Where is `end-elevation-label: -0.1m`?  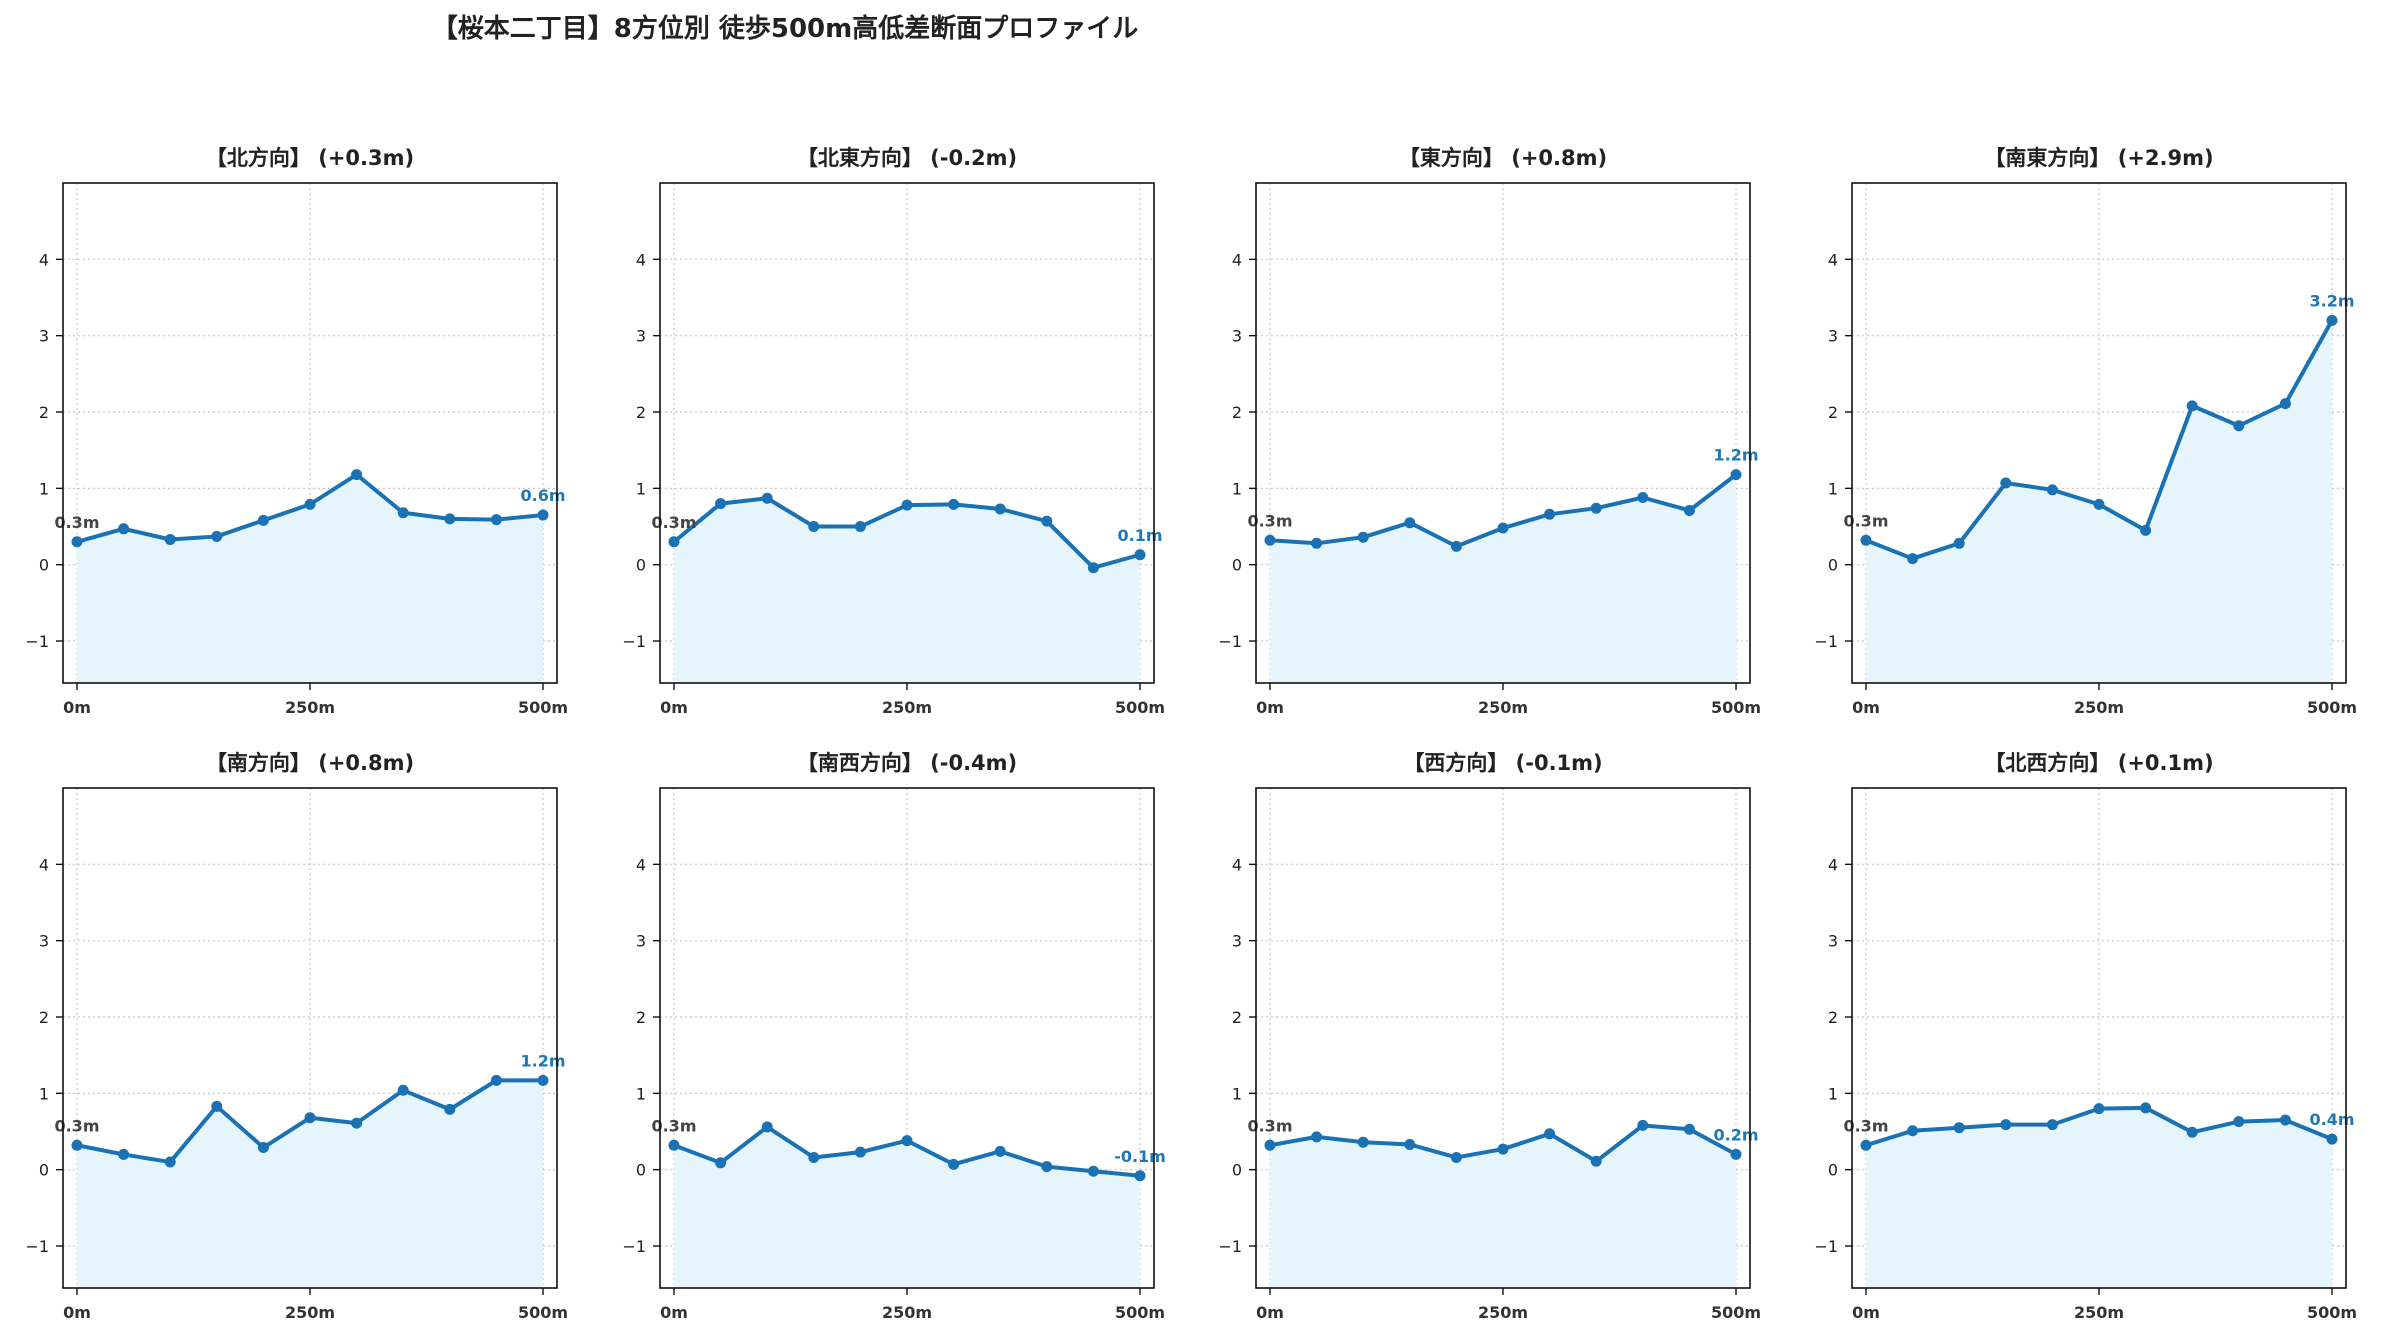
end-elevation-label: -0.1m is located at coordinates (1140, 1156).